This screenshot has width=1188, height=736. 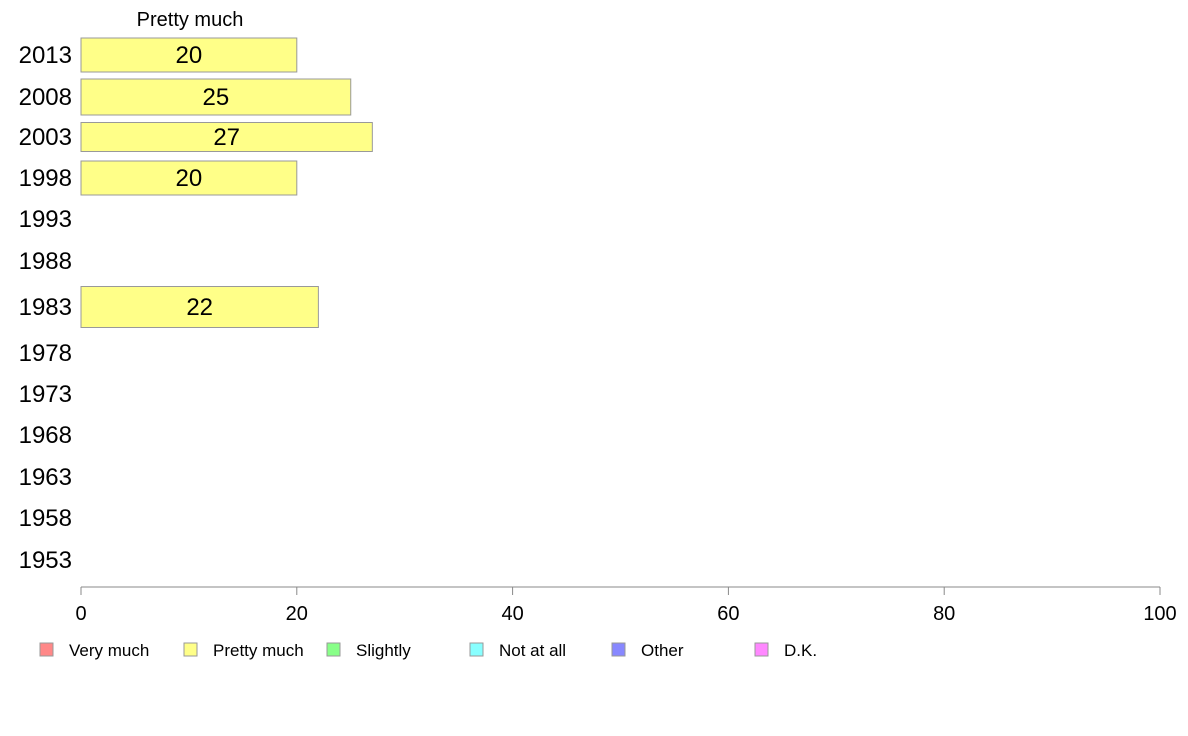 What do you see at coordinates (45, 435) in the screenshot?
I see `y-tick-label: 1968` at bounding box center [45, 435].